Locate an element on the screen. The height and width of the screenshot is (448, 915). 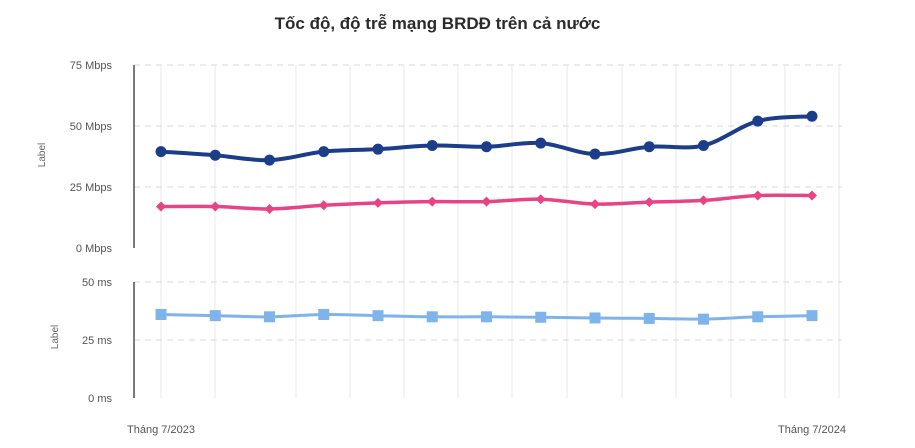
x-start-label: Tháng 7/2023 is located at coordinates (161, 430).